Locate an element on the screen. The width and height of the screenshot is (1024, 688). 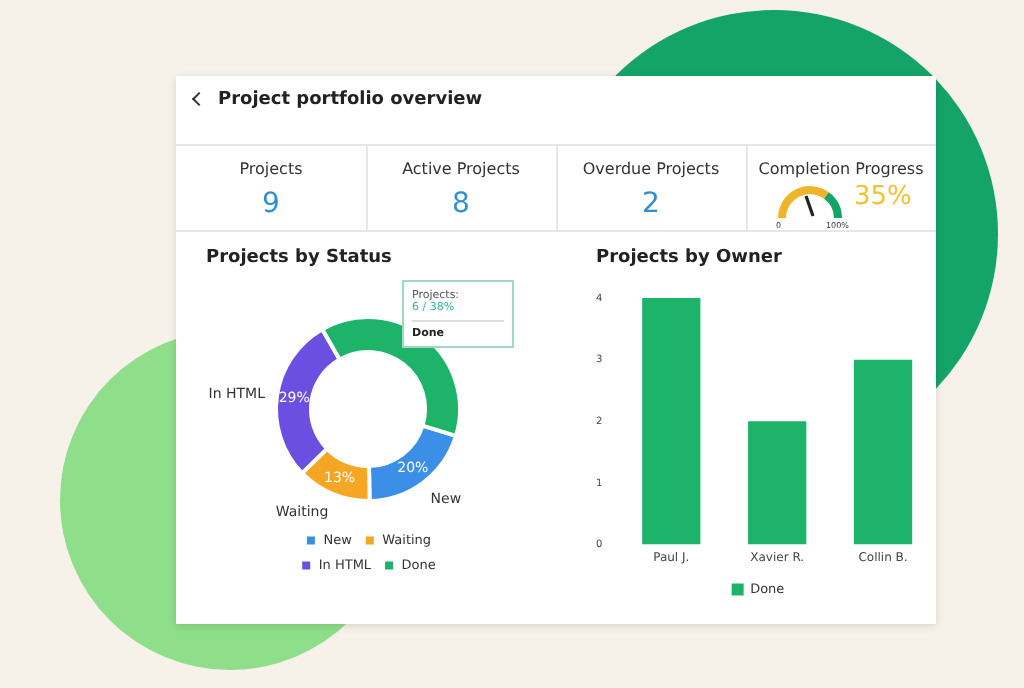
text: Projects is located at coordinates (271, 169).